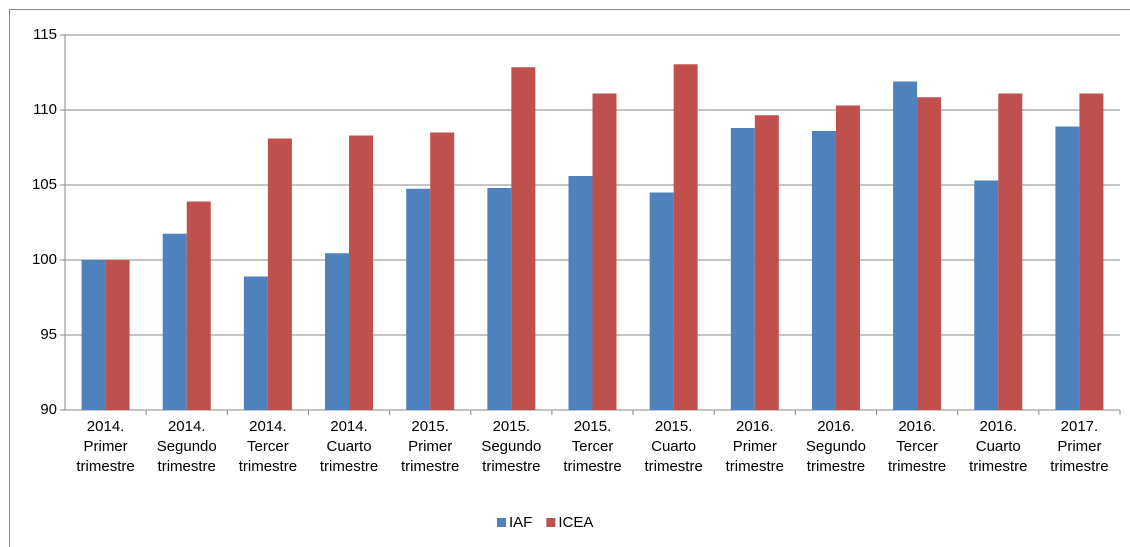 Image resolution: width=1130 pixels, height=547 pixels. I want to click on y-tick-label: 110, so click(45, 109).